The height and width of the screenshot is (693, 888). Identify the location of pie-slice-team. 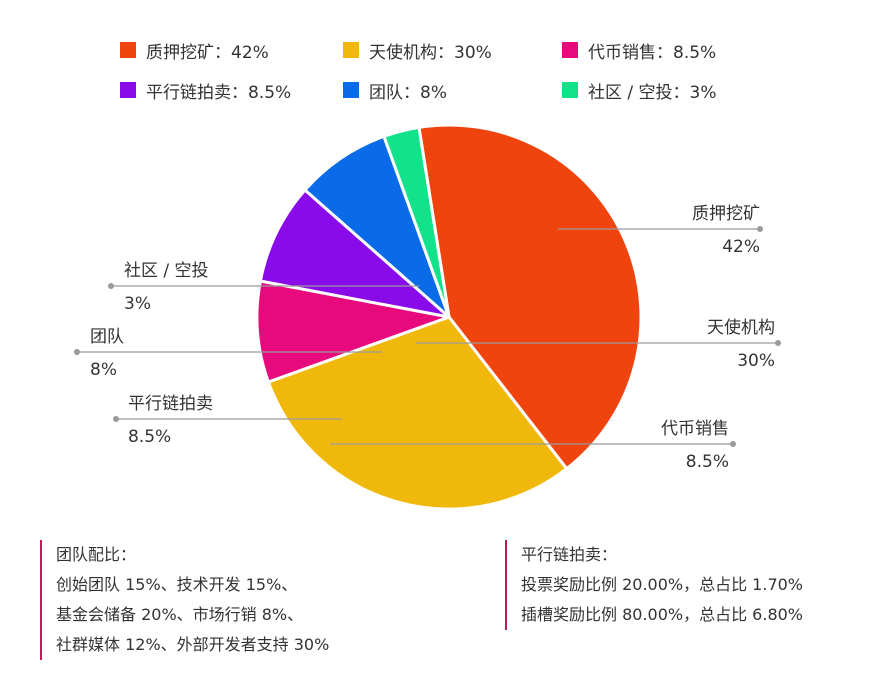
(377, 226).